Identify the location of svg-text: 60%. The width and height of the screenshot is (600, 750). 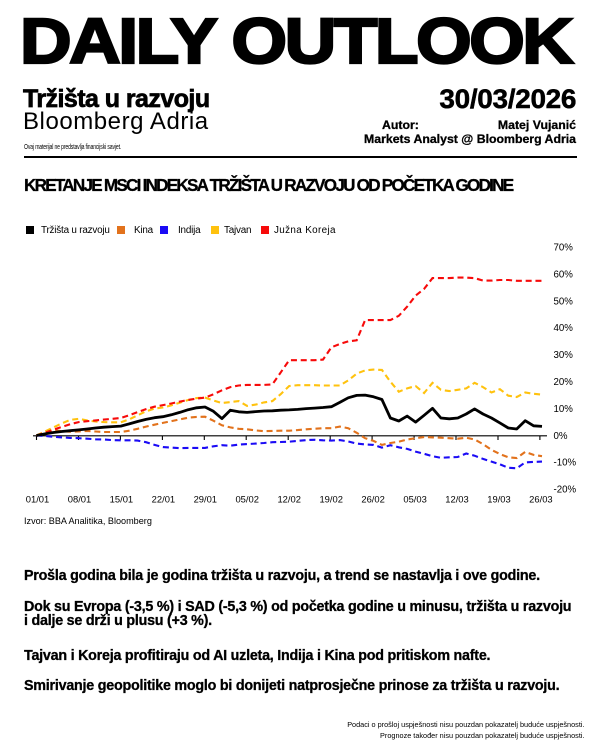
(564, 274).